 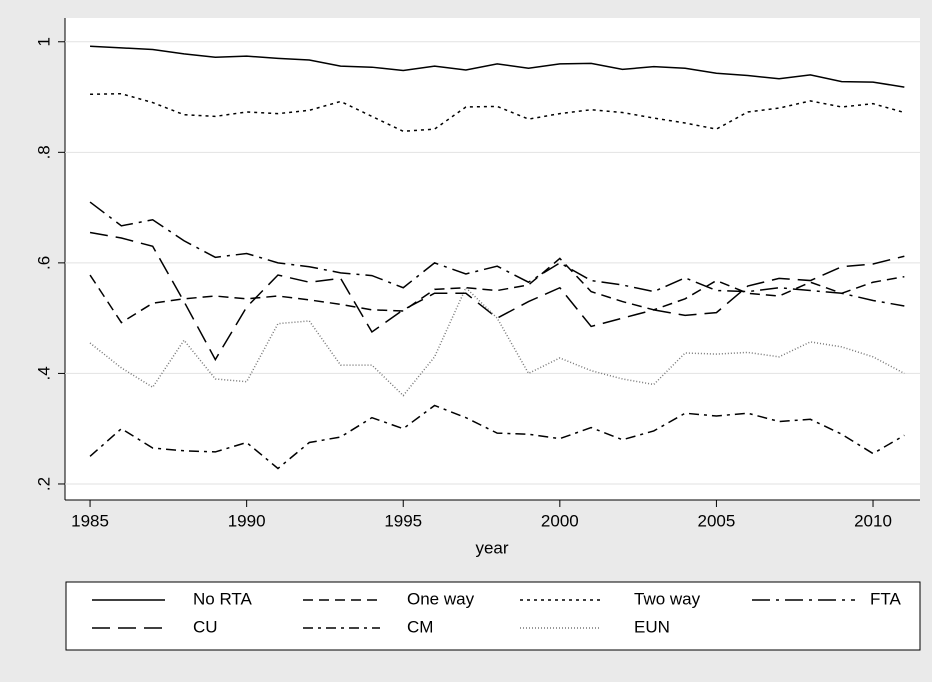 I want to click on legend, so click(x=493, y=616).